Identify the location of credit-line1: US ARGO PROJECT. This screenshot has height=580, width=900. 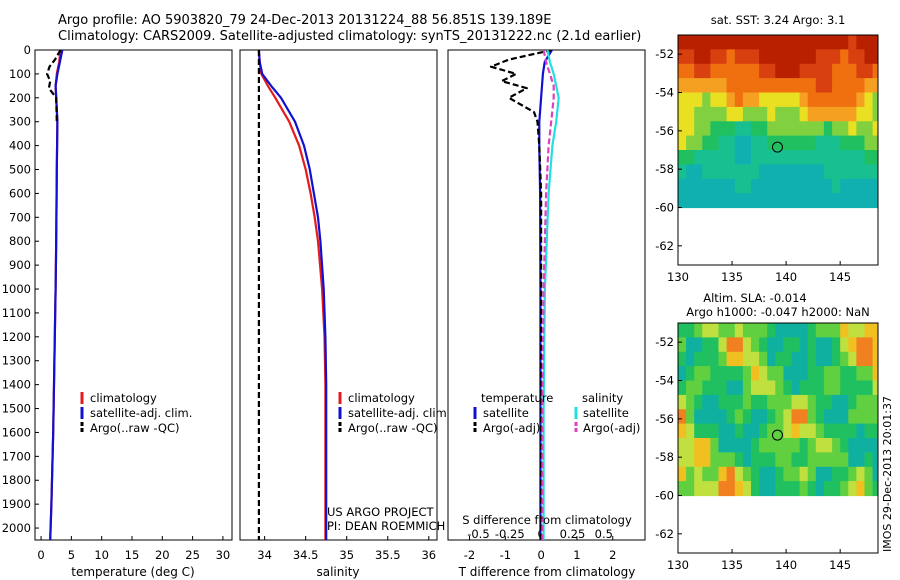
(381, 512).